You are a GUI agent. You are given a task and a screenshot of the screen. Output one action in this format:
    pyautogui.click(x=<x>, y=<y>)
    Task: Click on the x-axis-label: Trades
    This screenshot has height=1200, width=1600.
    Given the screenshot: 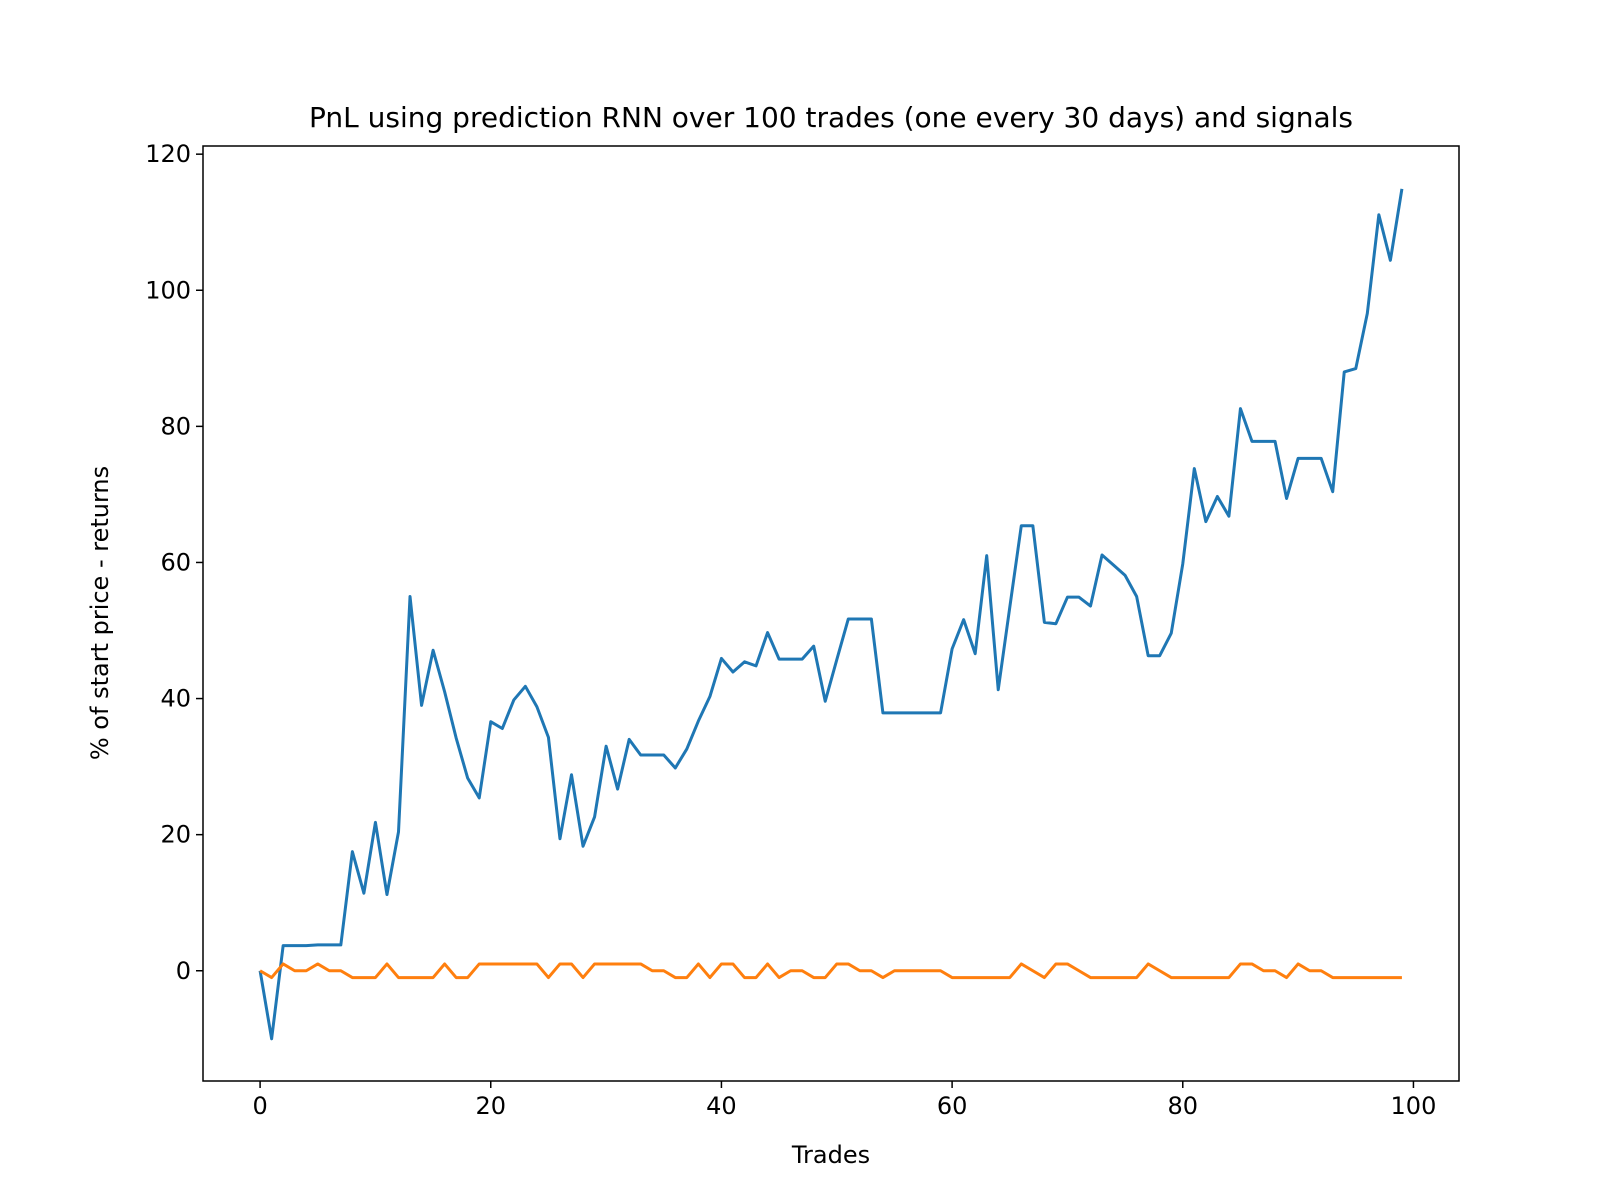 What is the action you would take?
    pyautogui.click(x=830, y=1155)
    